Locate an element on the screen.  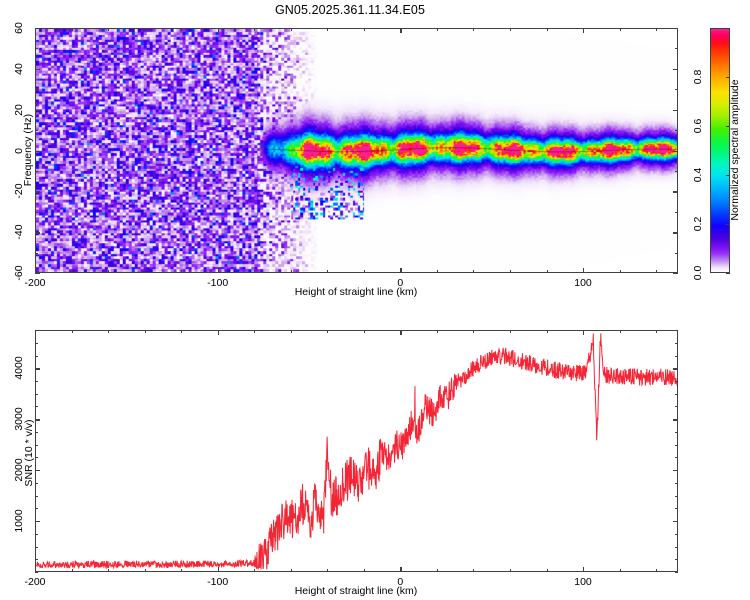
y-tick-label: 40 is located at coordinates (19, 68).